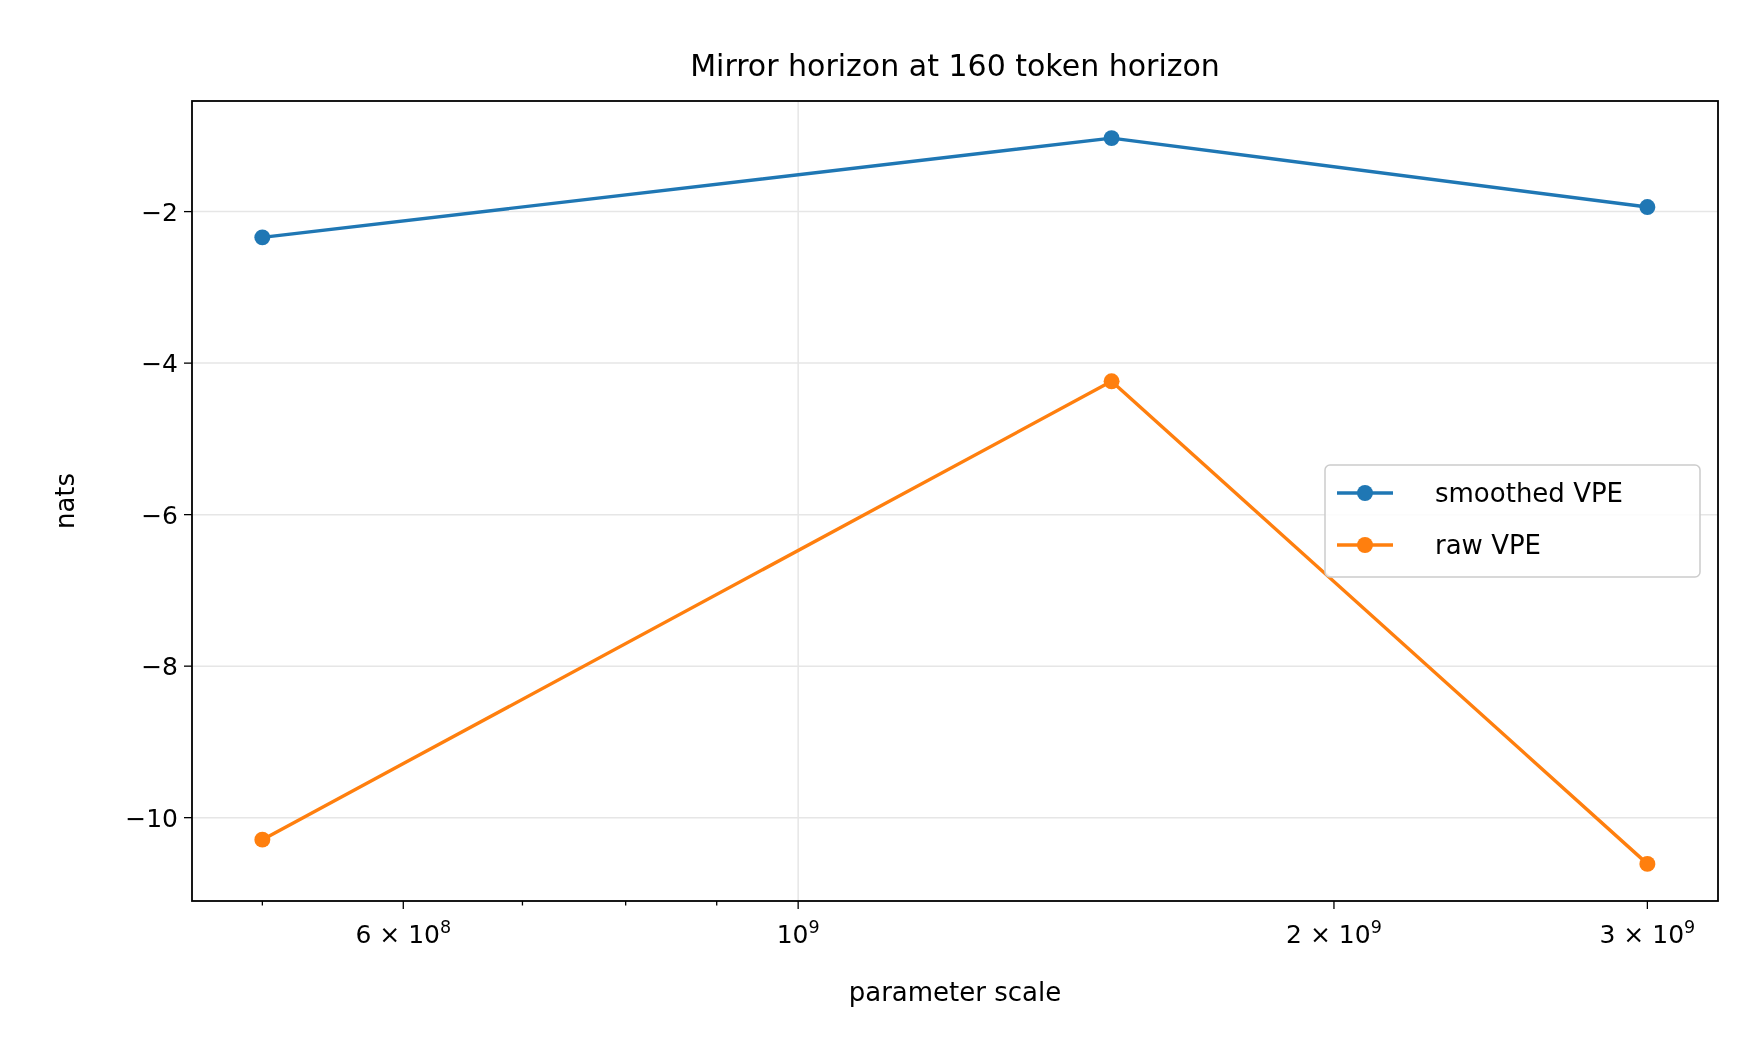 This screenshot has width=1750, height=1050. What do you see at coordinates (159, 515) in the screenshot?
I see `y-tick-label: −6` at bounding box center [159, 515].